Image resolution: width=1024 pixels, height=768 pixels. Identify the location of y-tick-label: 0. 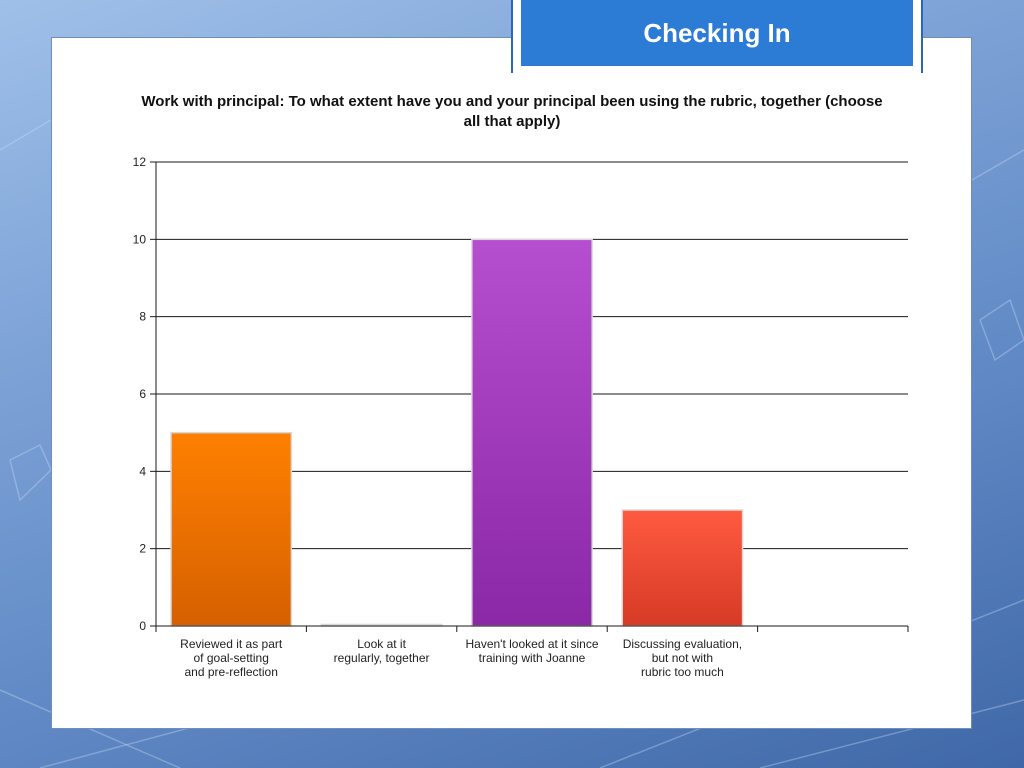
(142, 626).